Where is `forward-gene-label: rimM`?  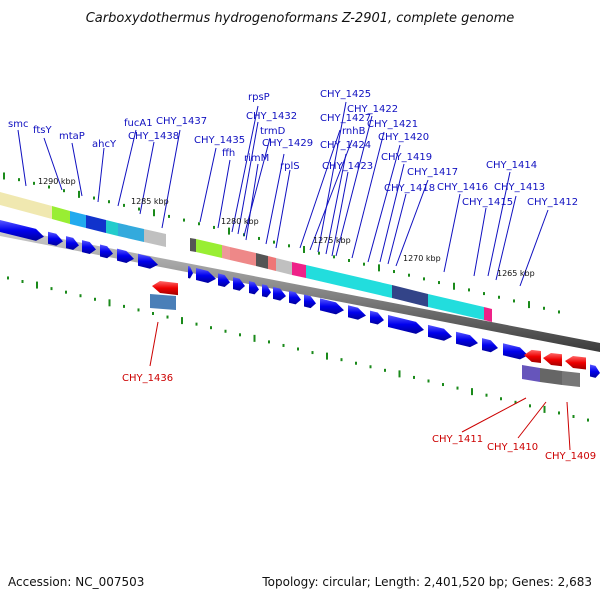 forward-gene-label: rimM is located at coordinates (256, 158).